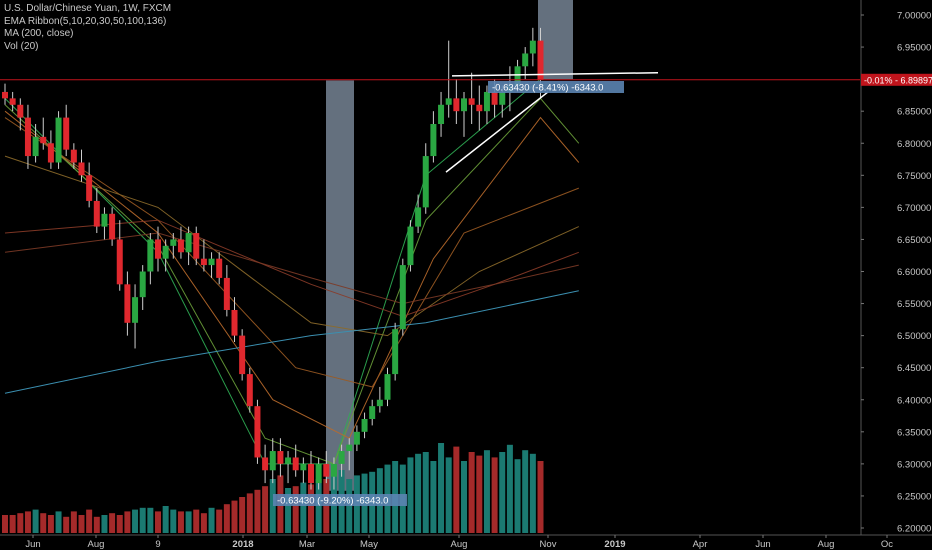 Image resolution: width=932 pixels, height=550 pixels. I want to click on time-tick-label: Apr, so click(700, 544).